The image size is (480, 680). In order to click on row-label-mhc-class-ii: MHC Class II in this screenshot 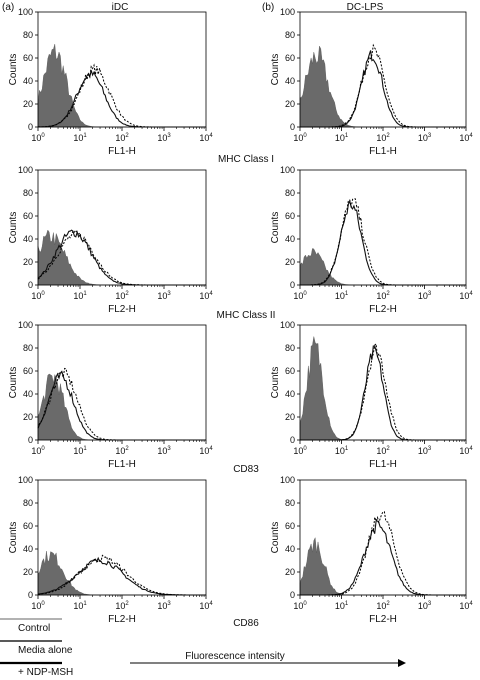, I will do `click(246, 315)`.